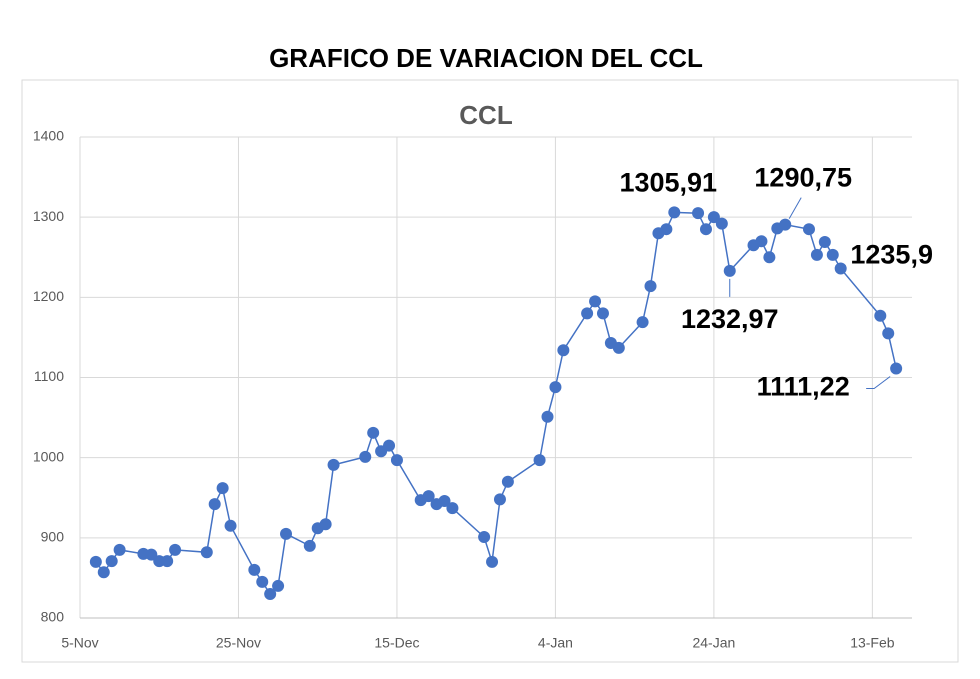 The width and height of the screenshot is (980, 679). Describe the element at coordinates (48, 136) in the screenshot. I see `y-tick-label: 1400` at that location.